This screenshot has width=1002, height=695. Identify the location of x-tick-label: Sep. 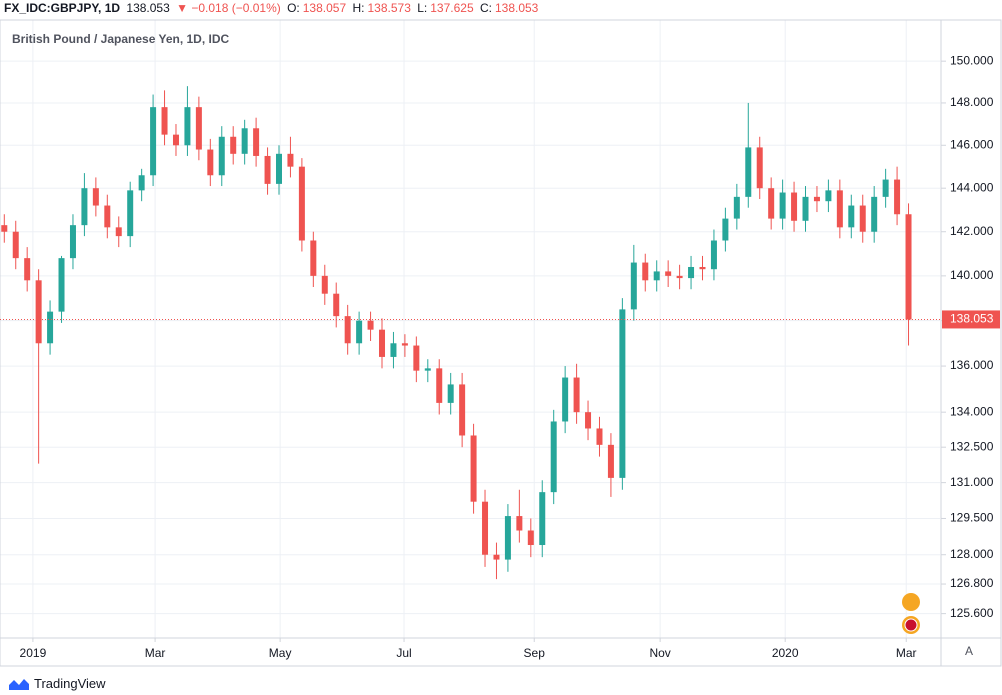
(535, 653).